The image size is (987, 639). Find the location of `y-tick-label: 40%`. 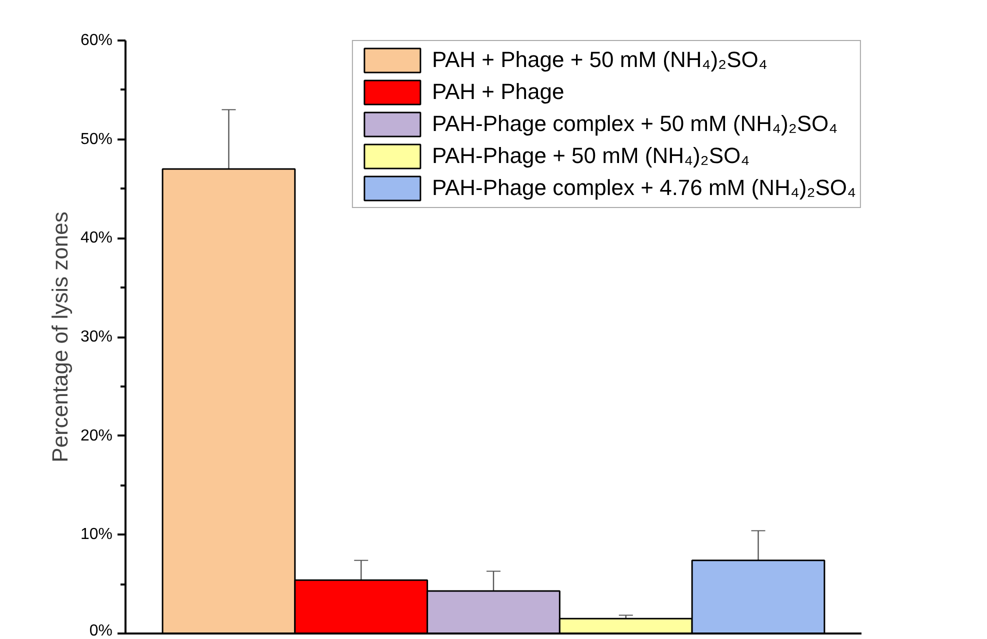

y-tick-label: 40% is located at coordinates (96, 238).